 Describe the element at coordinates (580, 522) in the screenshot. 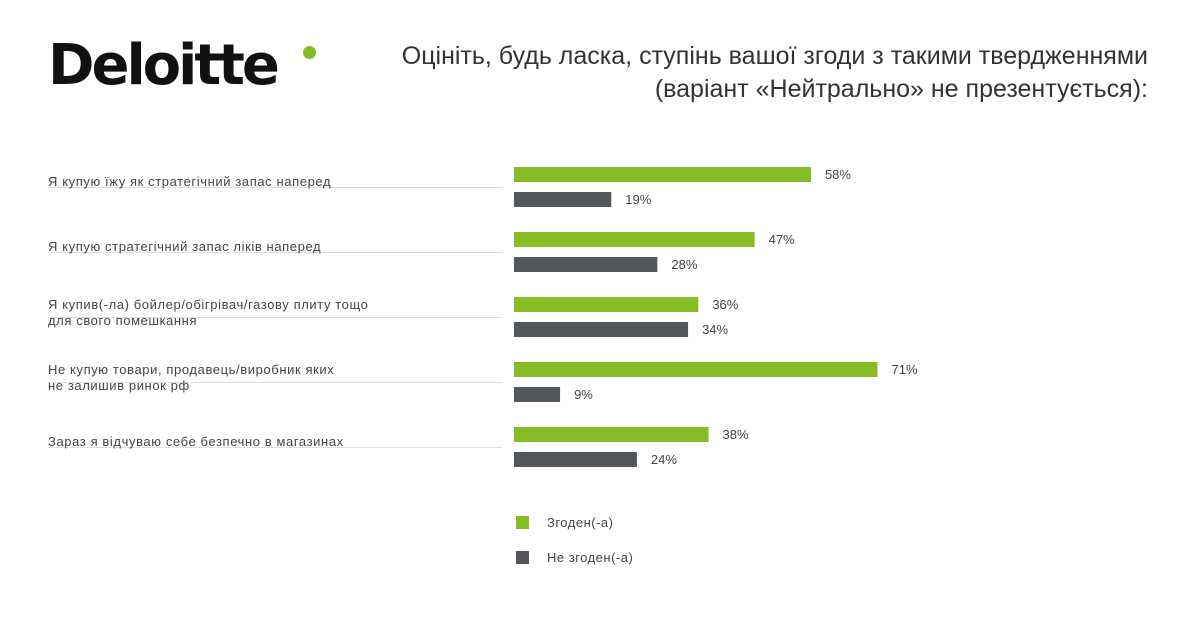

I see `legend-label-agree: Згоден(-а)` at that location.